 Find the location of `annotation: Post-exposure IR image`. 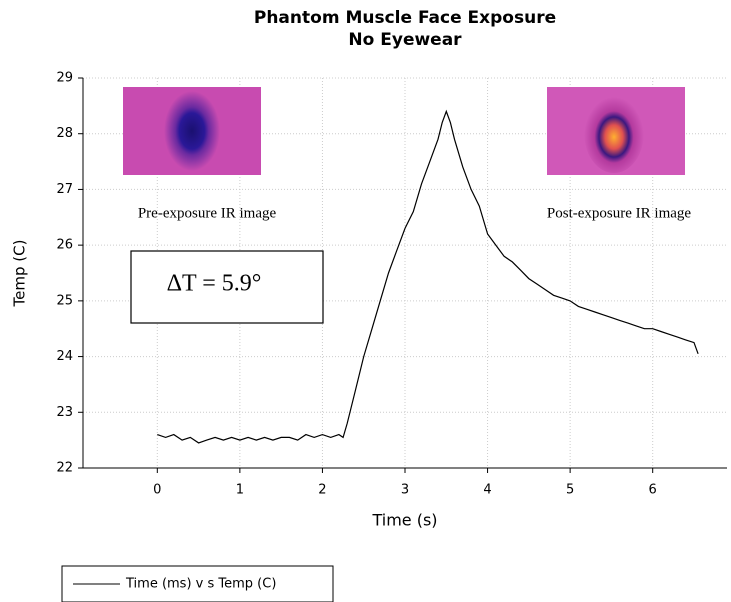

annotation: Post-exposure IR image is located at coordinates (619, 213).